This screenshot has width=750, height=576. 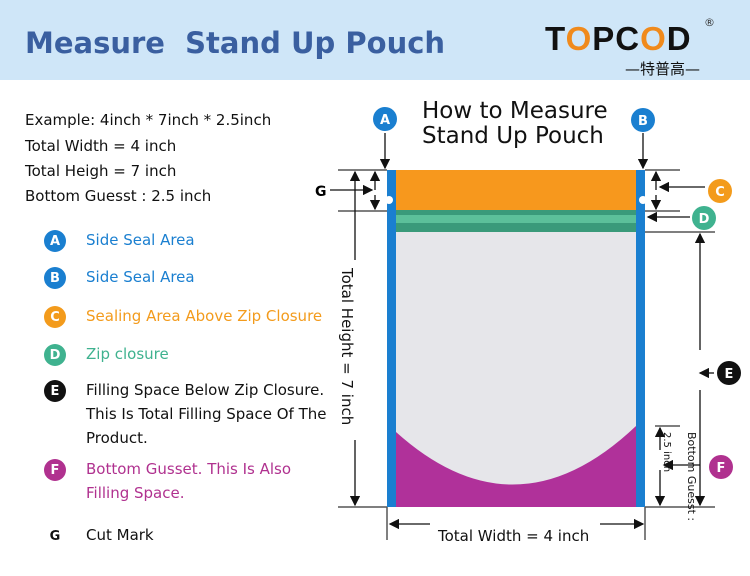 I want to click on example-line: Example: 4inch * 7inch * 2.5inch, so click(x=148, y=120).